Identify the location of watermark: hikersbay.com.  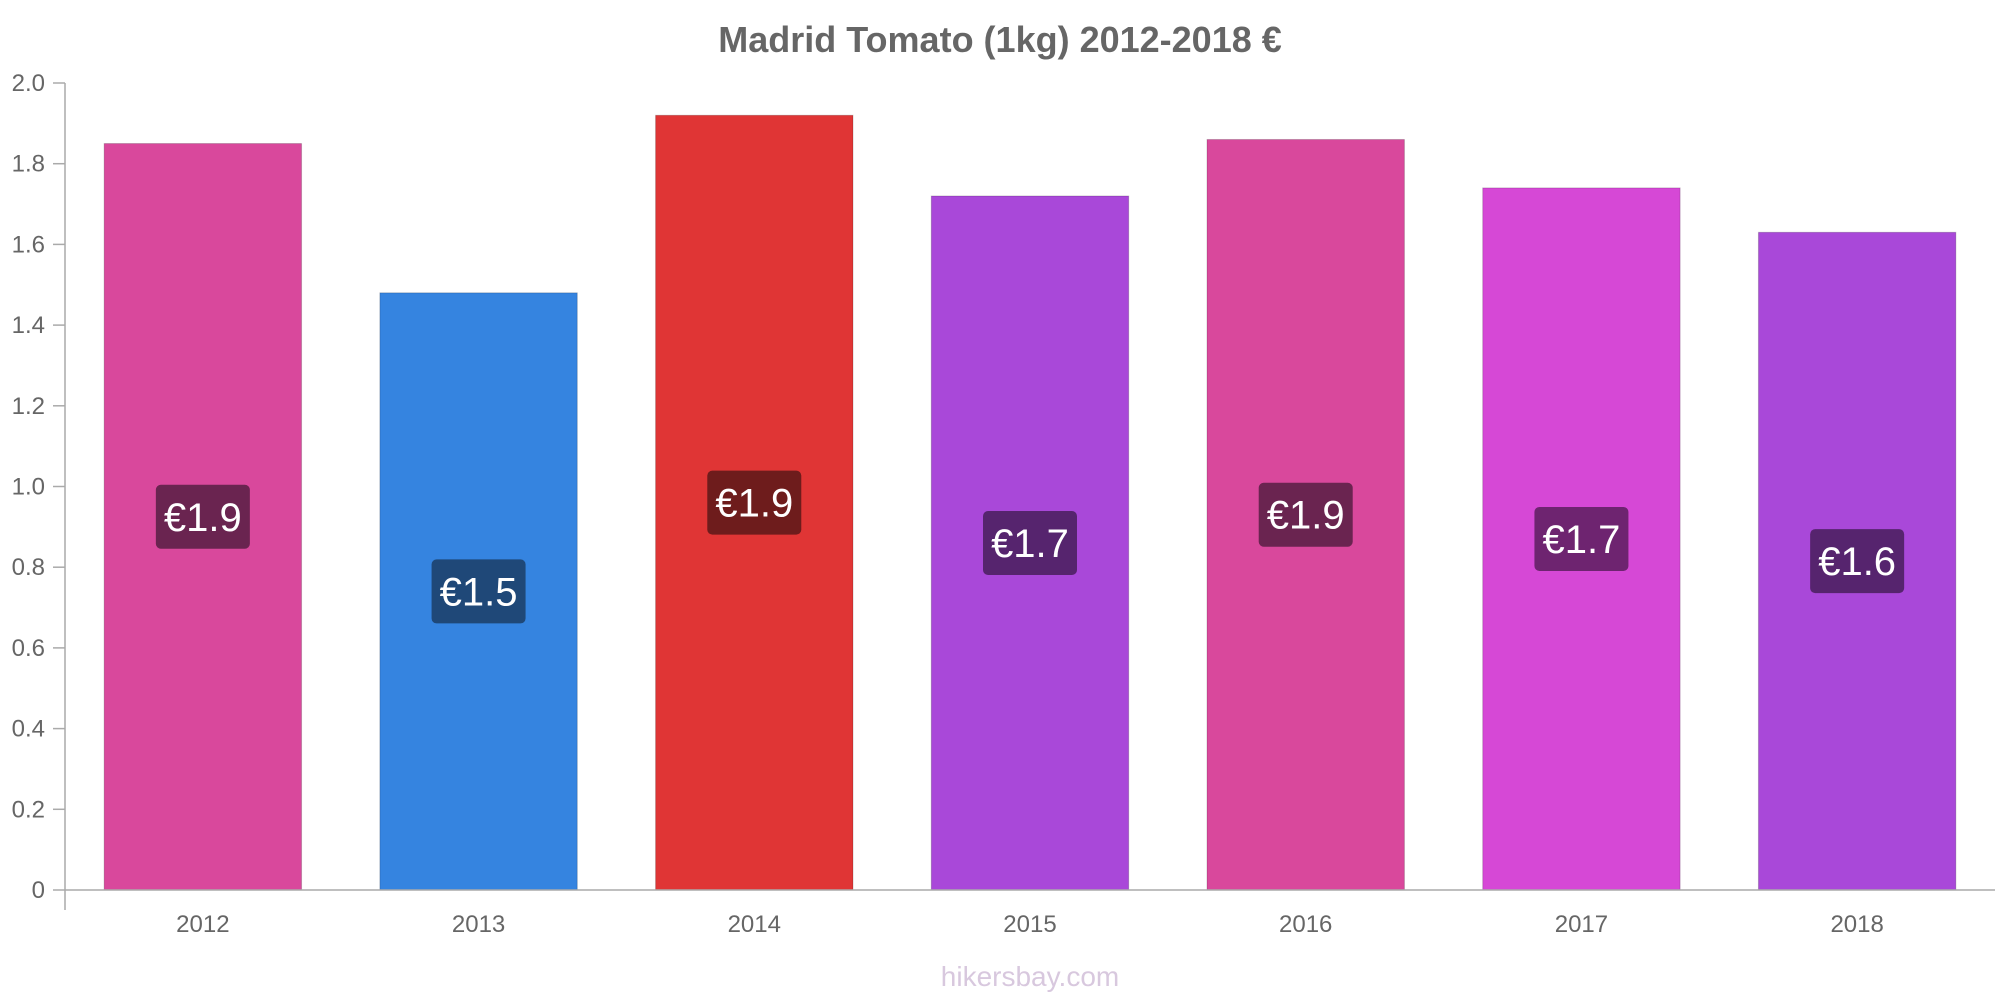
(1030, 976).